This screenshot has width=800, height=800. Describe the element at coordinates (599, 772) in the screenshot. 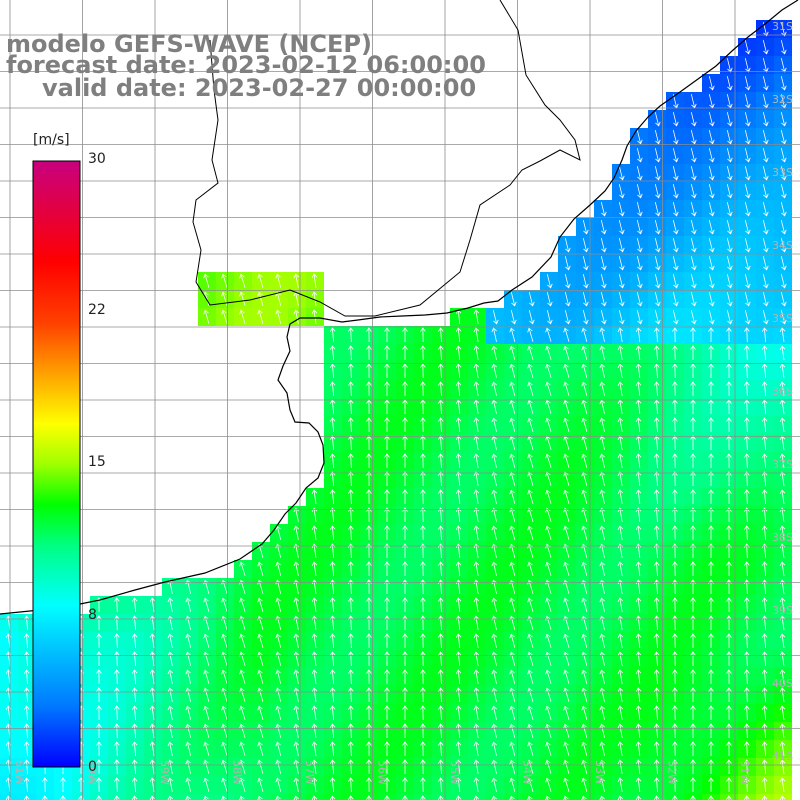

I see `longitude-label: 53W` at that location.